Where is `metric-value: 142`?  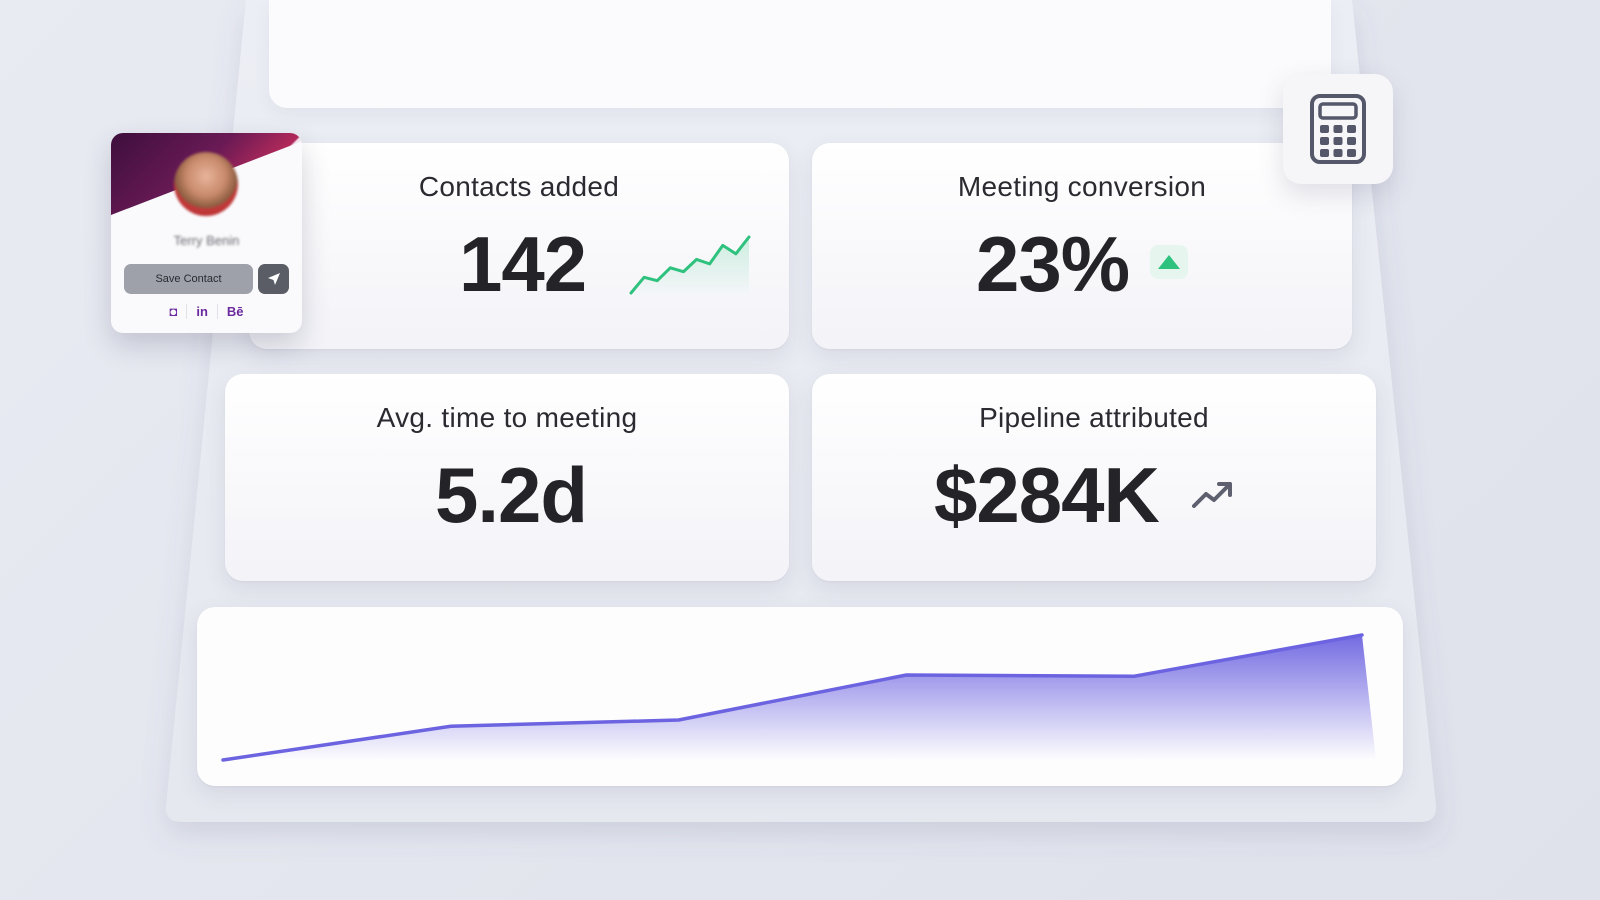
metric-value: 142 is located at coordinates (523, 264).